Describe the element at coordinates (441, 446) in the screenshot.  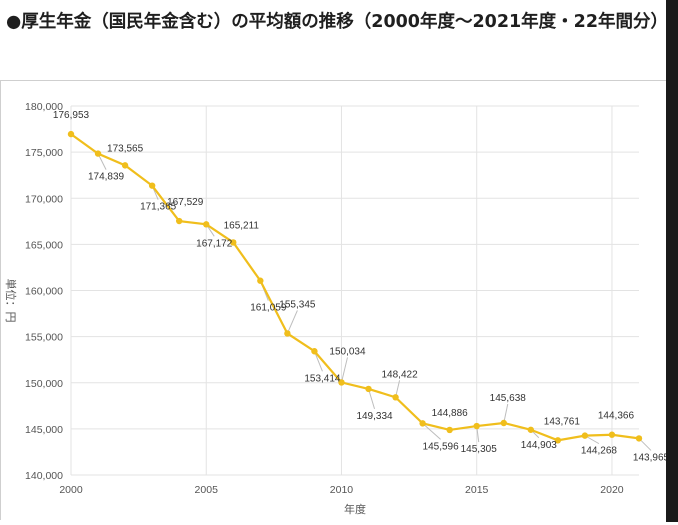
I see `data-label: 145,596` at that location.